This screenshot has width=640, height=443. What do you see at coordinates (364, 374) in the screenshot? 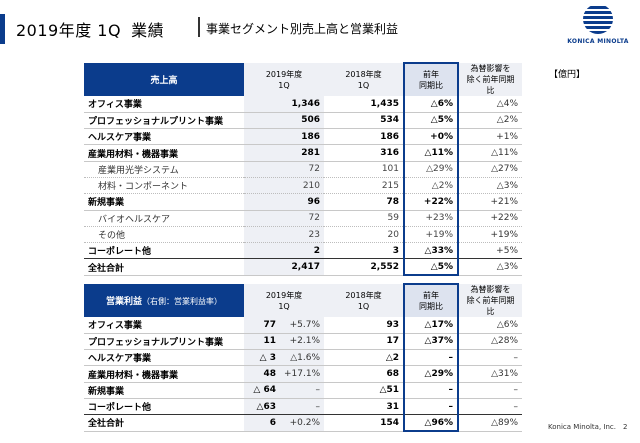
I see `op-row-prev: 68` at bounding box center [364, 374].